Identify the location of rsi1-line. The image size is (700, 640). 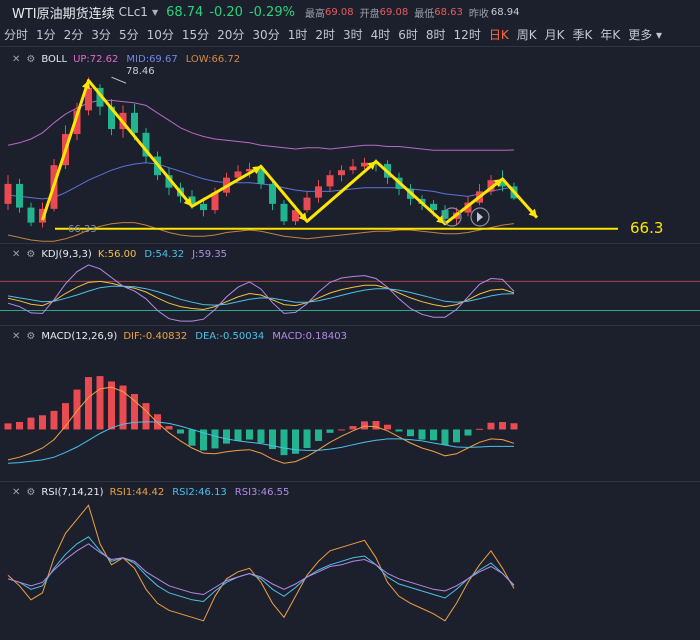
(261, 563).